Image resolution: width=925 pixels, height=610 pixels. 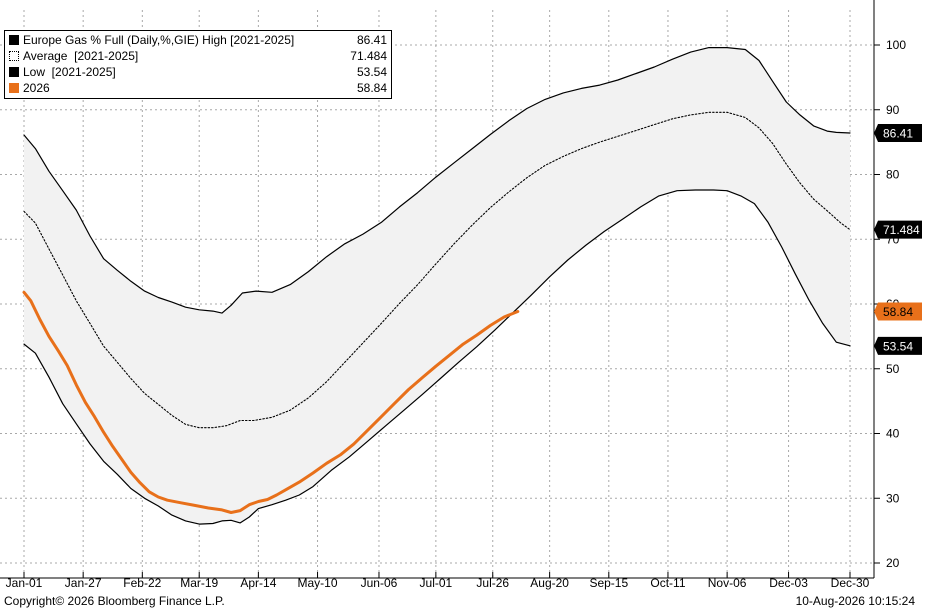 I want to click on legend-value-average: 71.484, so click(x=368, y=56).